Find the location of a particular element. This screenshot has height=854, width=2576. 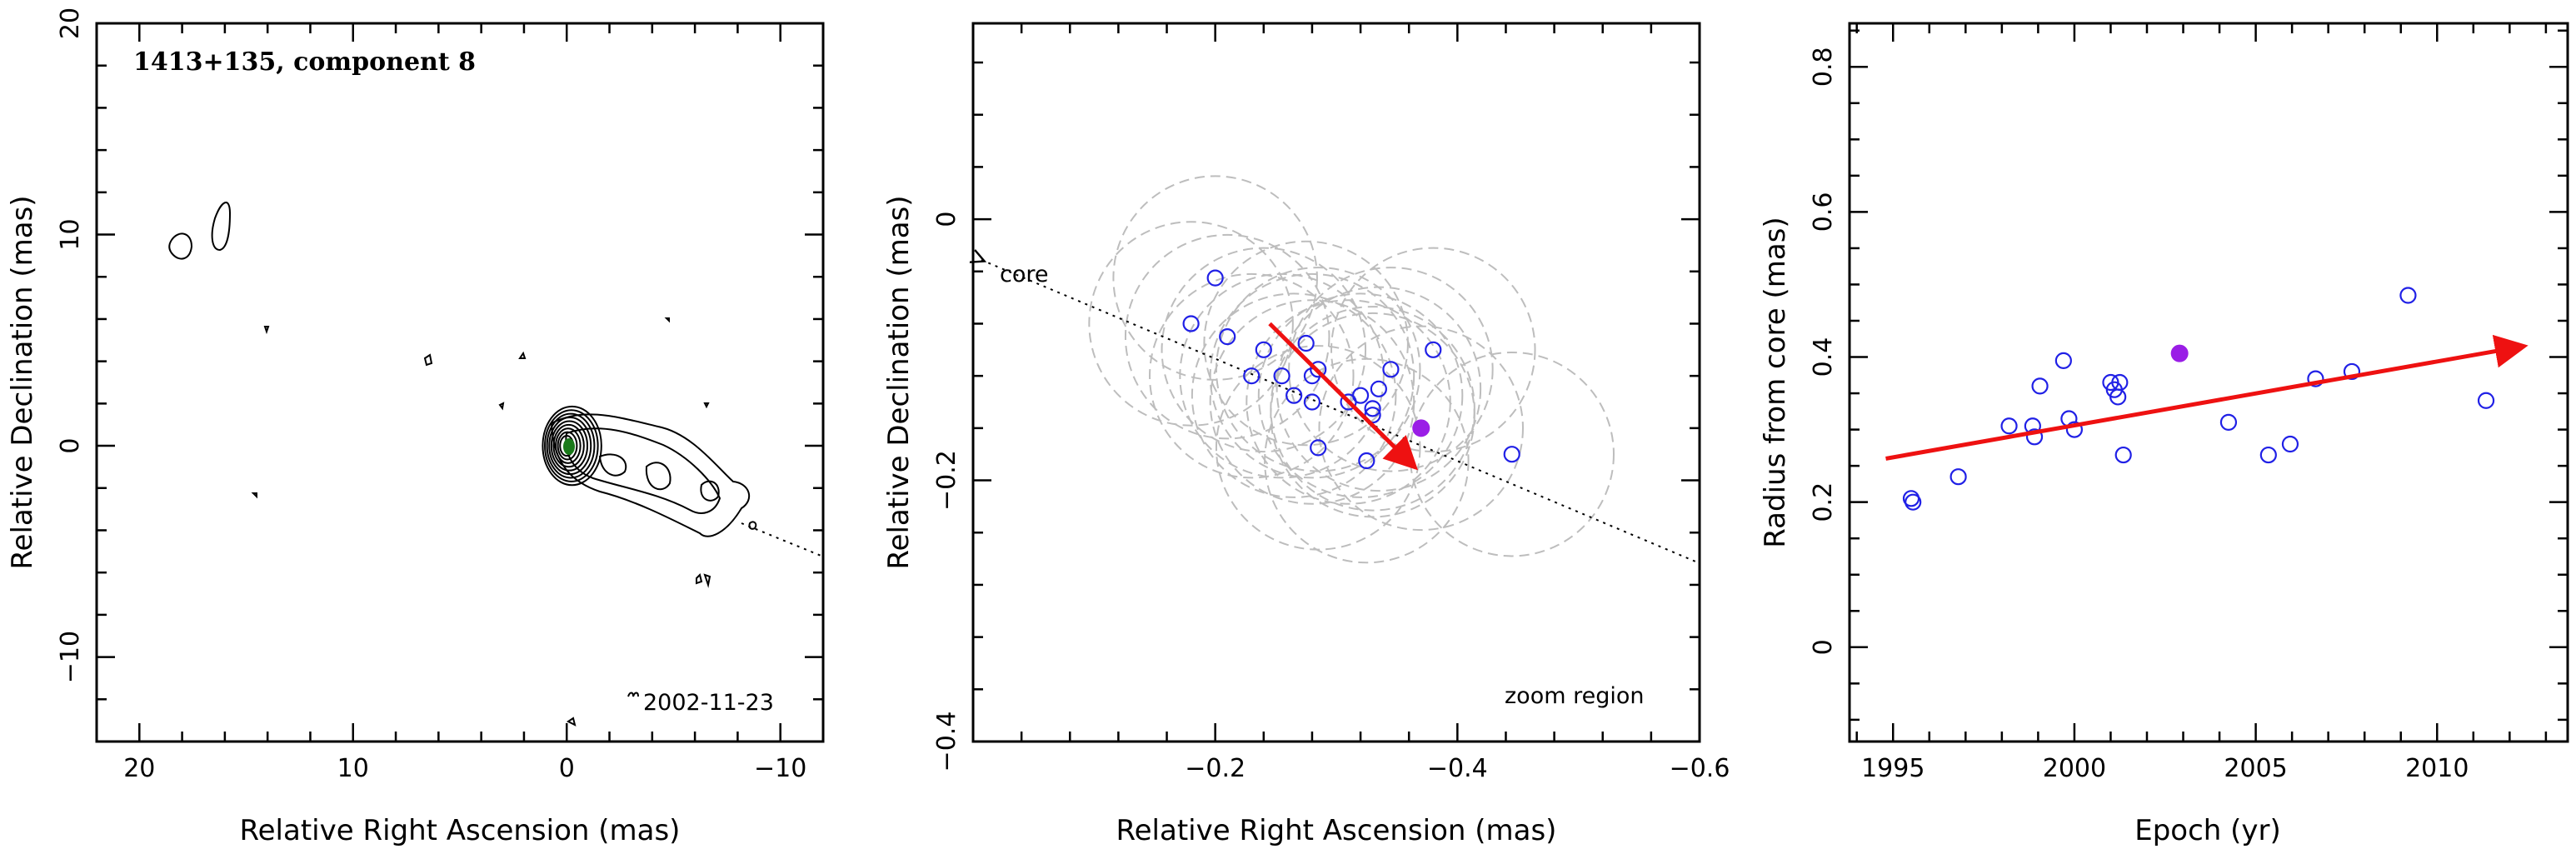

x-tick-label: 0 is located at coordinates (567, 768).